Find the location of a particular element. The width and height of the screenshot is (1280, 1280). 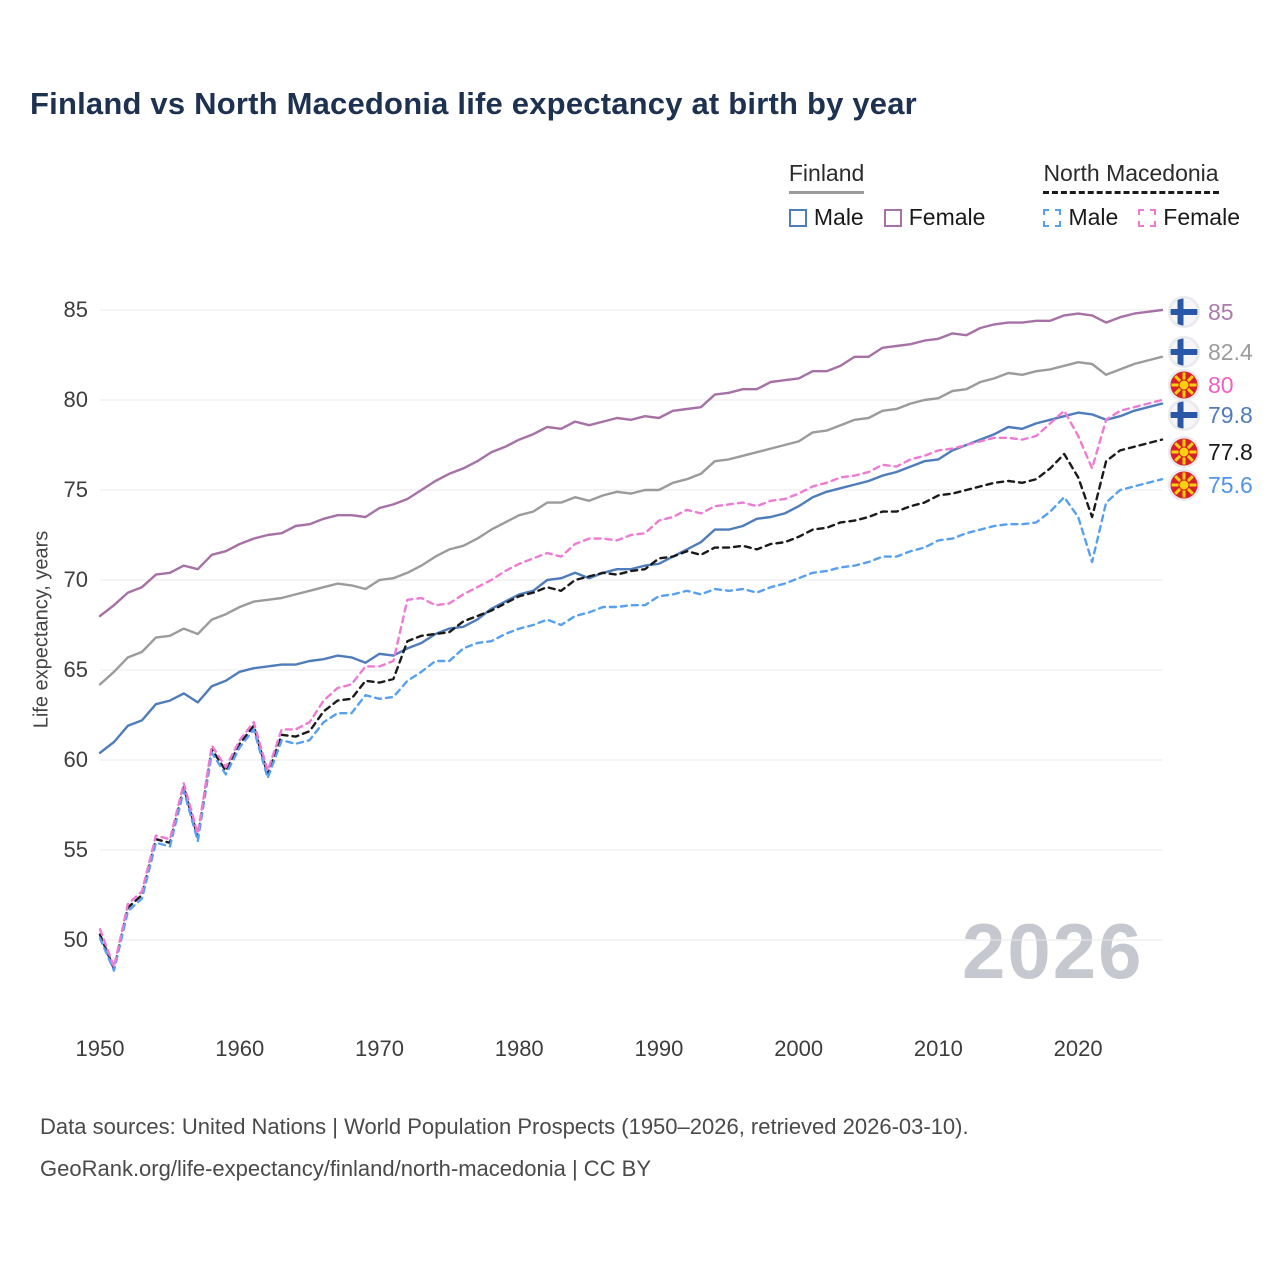

legend-north-macedonia-female-label: Female is located at coordinates (1201, 217).